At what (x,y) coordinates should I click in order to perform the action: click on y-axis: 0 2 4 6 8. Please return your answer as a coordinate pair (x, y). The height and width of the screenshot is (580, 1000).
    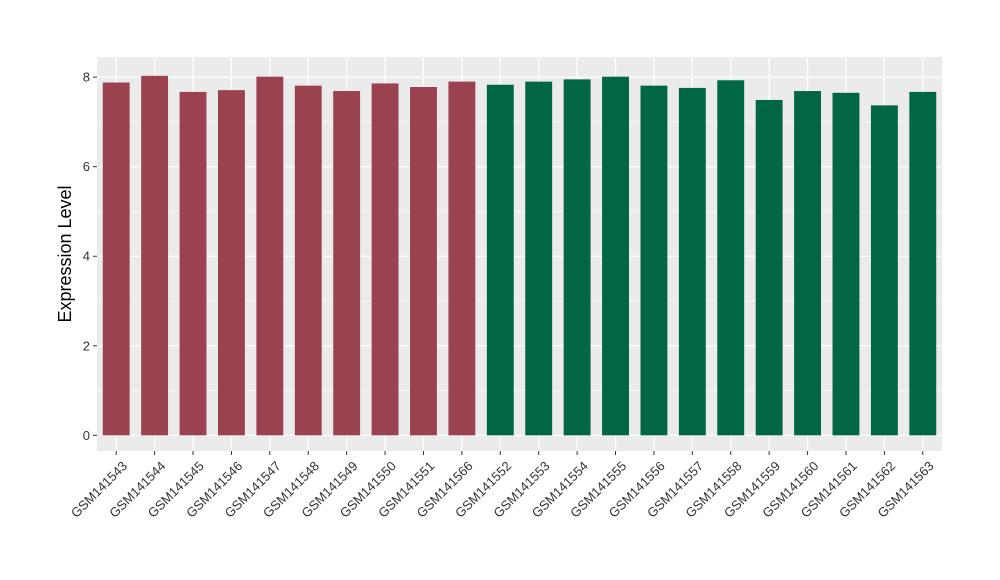
    Looking at the image, I should click on (90, 256).